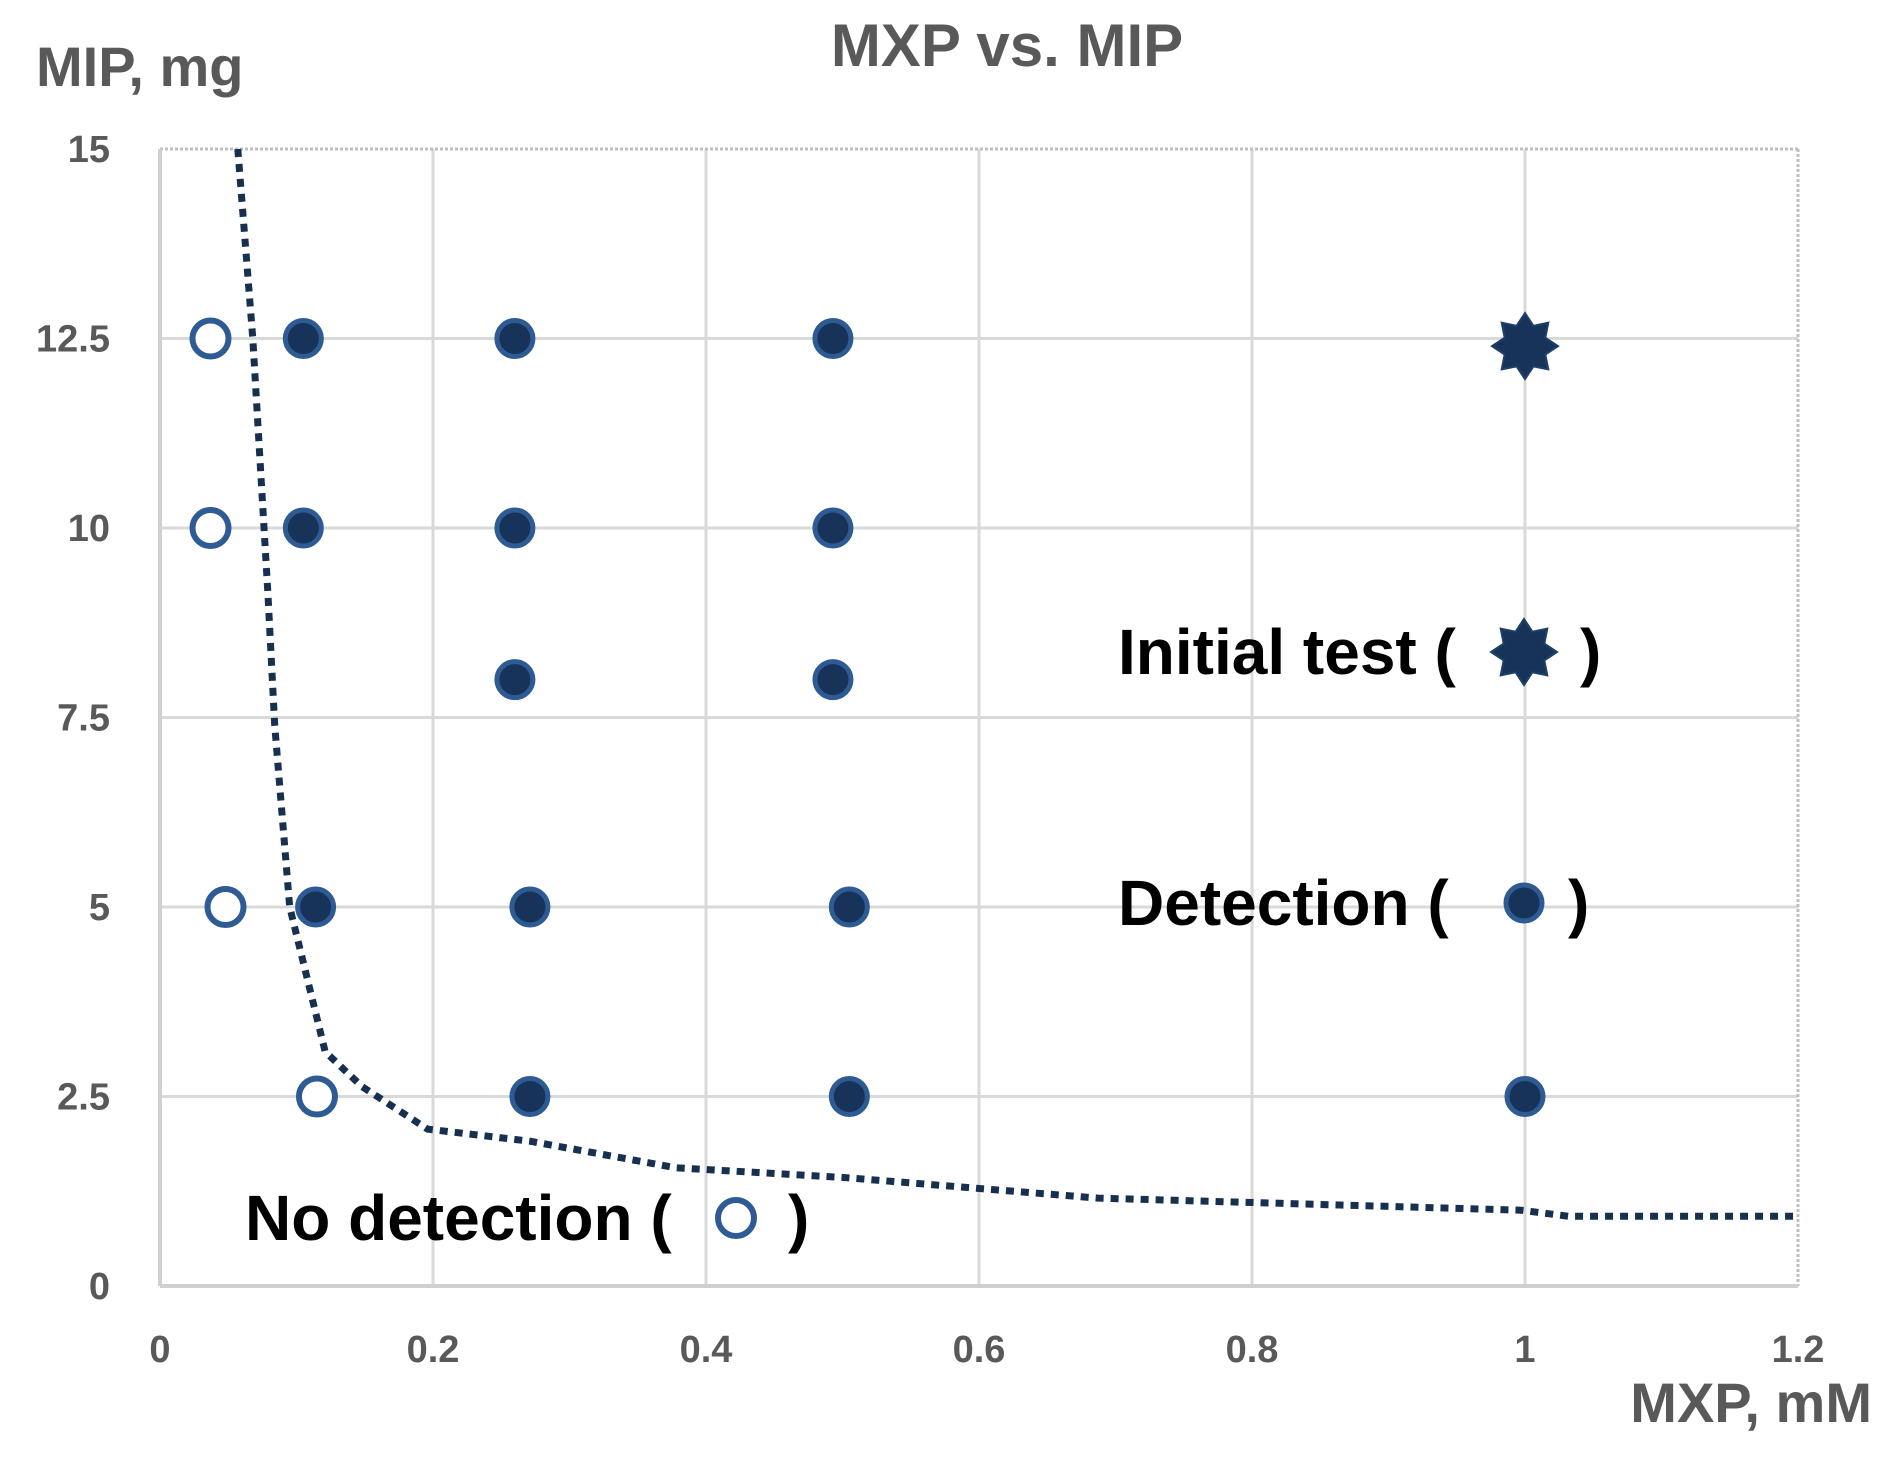 The width and height of the screenshot is (1892, 1457). What do you see at coordinates (83, 1098) in the screenshot?
I see `y-tick-label: 2.5` at bounding box center [83, 1098].